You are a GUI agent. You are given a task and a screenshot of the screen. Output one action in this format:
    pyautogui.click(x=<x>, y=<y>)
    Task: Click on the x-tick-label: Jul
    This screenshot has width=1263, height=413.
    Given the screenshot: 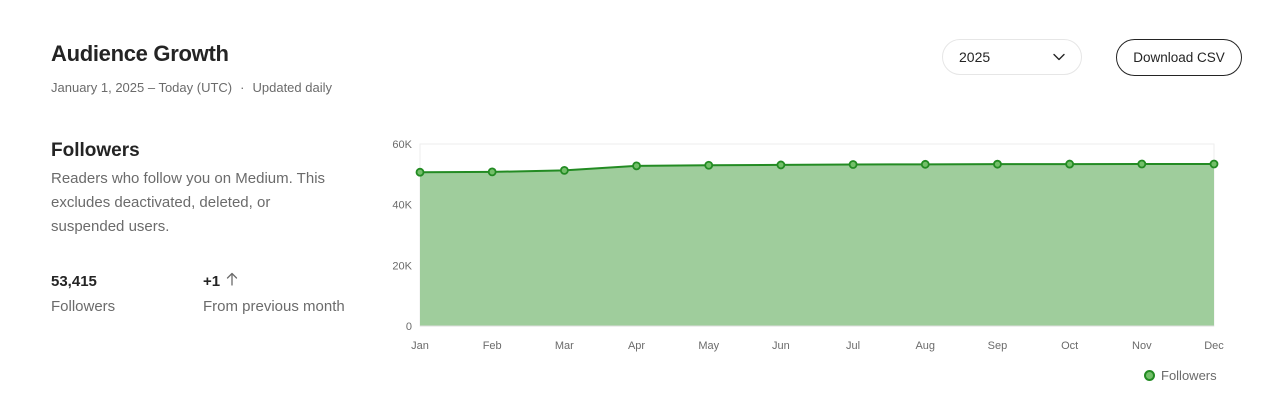 What is the action you would take?
    pyautogui.click(x=853, y=346)
    